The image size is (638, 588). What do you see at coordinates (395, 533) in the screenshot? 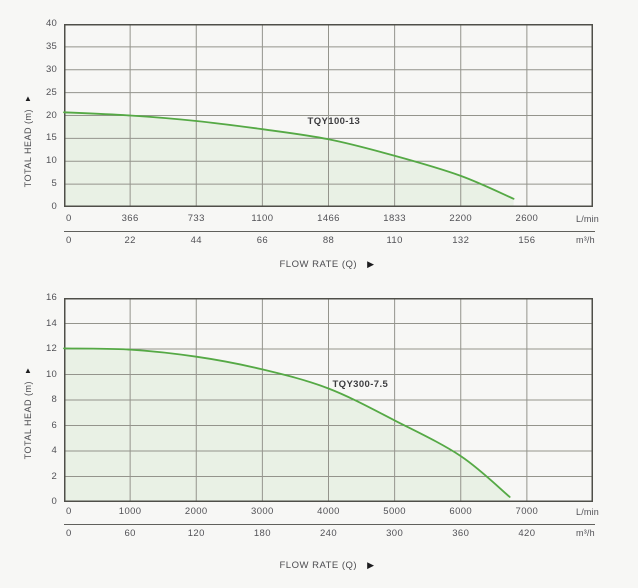
I see `x-tick-label: 300` at bounding box center [395, 533].